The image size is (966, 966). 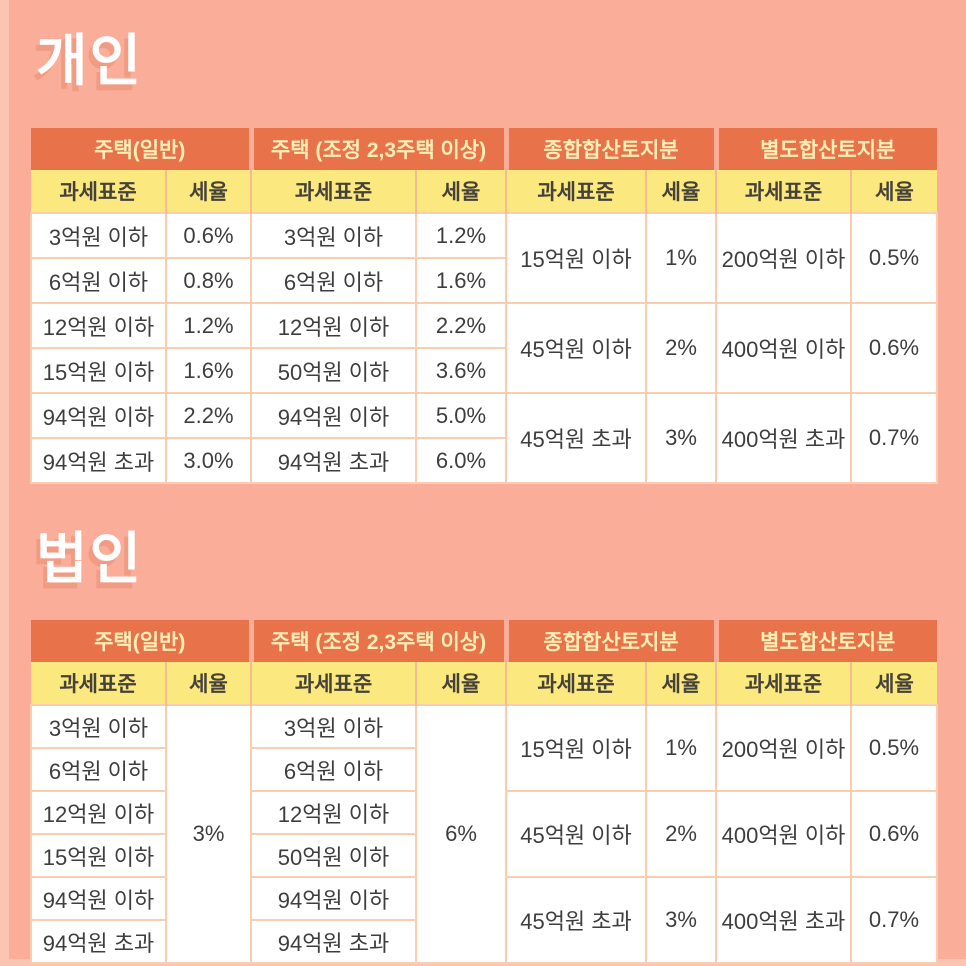 What do you see at coordinates (461, 460) in the screenshot?
I see `rate-cell: 6.0%` at bounding box center [461, 460].